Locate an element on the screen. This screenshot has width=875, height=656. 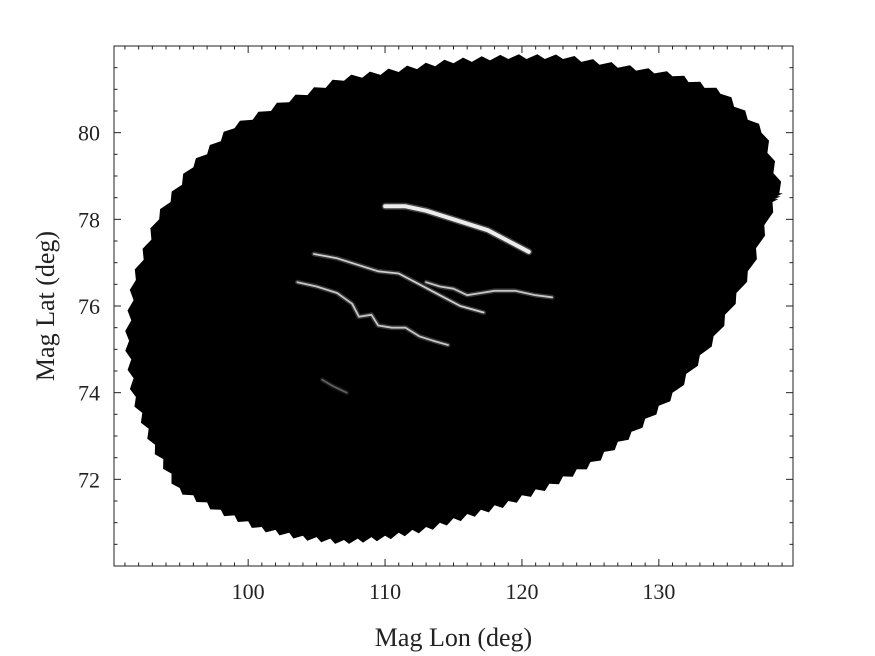
y-tick-label: 74 is located at coordinates (89, 393).